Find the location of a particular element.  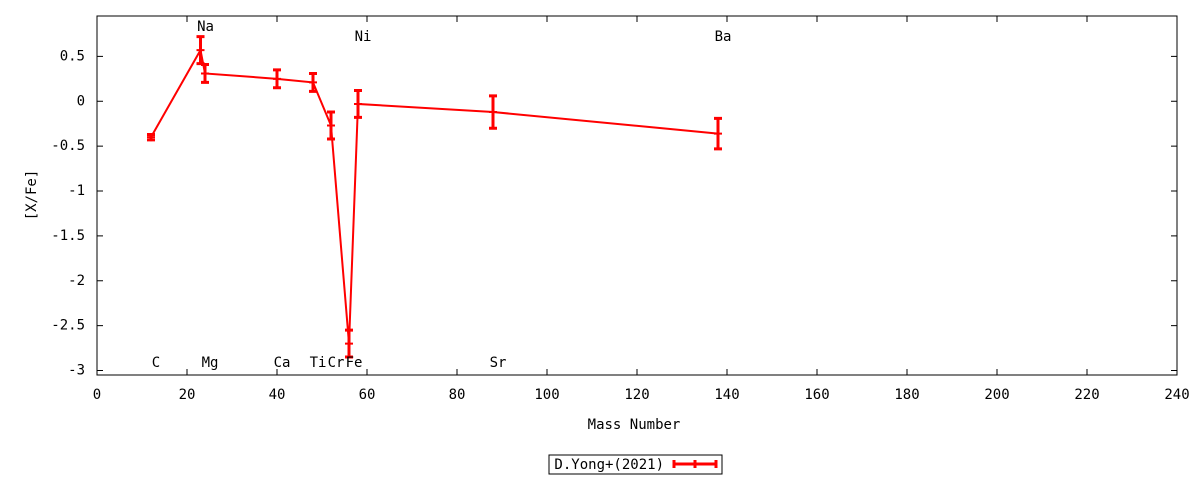

y-tick-label: 0 is located at coordinates (81, 101).